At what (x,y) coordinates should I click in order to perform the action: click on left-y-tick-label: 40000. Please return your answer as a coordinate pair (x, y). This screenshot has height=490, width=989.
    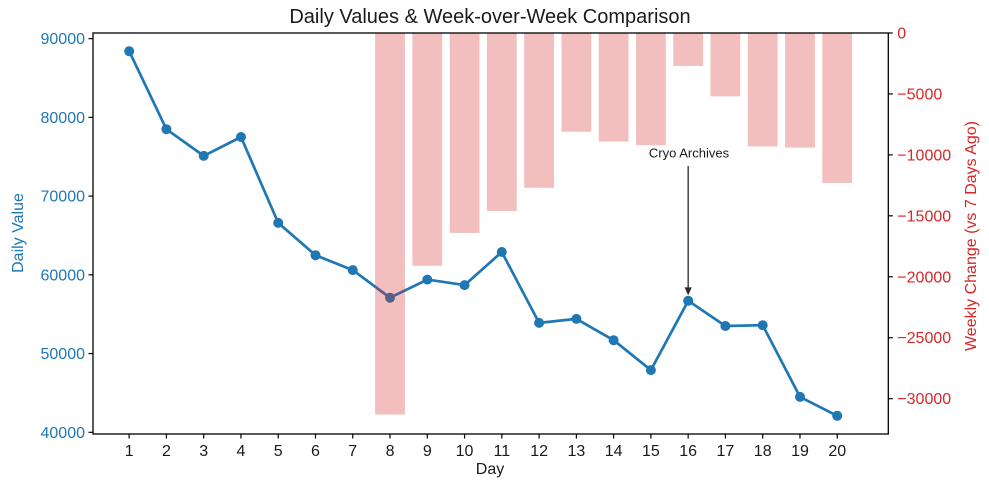
    Looking at the image, I should click on (63, 433).